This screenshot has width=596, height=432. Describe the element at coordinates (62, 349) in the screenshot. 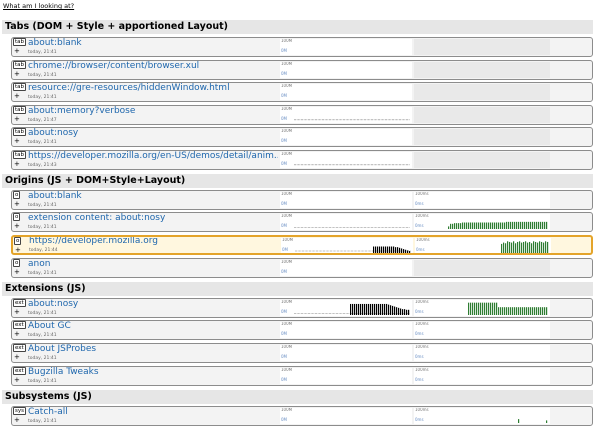

I see `process-name-link: About JSProbes` at that location.